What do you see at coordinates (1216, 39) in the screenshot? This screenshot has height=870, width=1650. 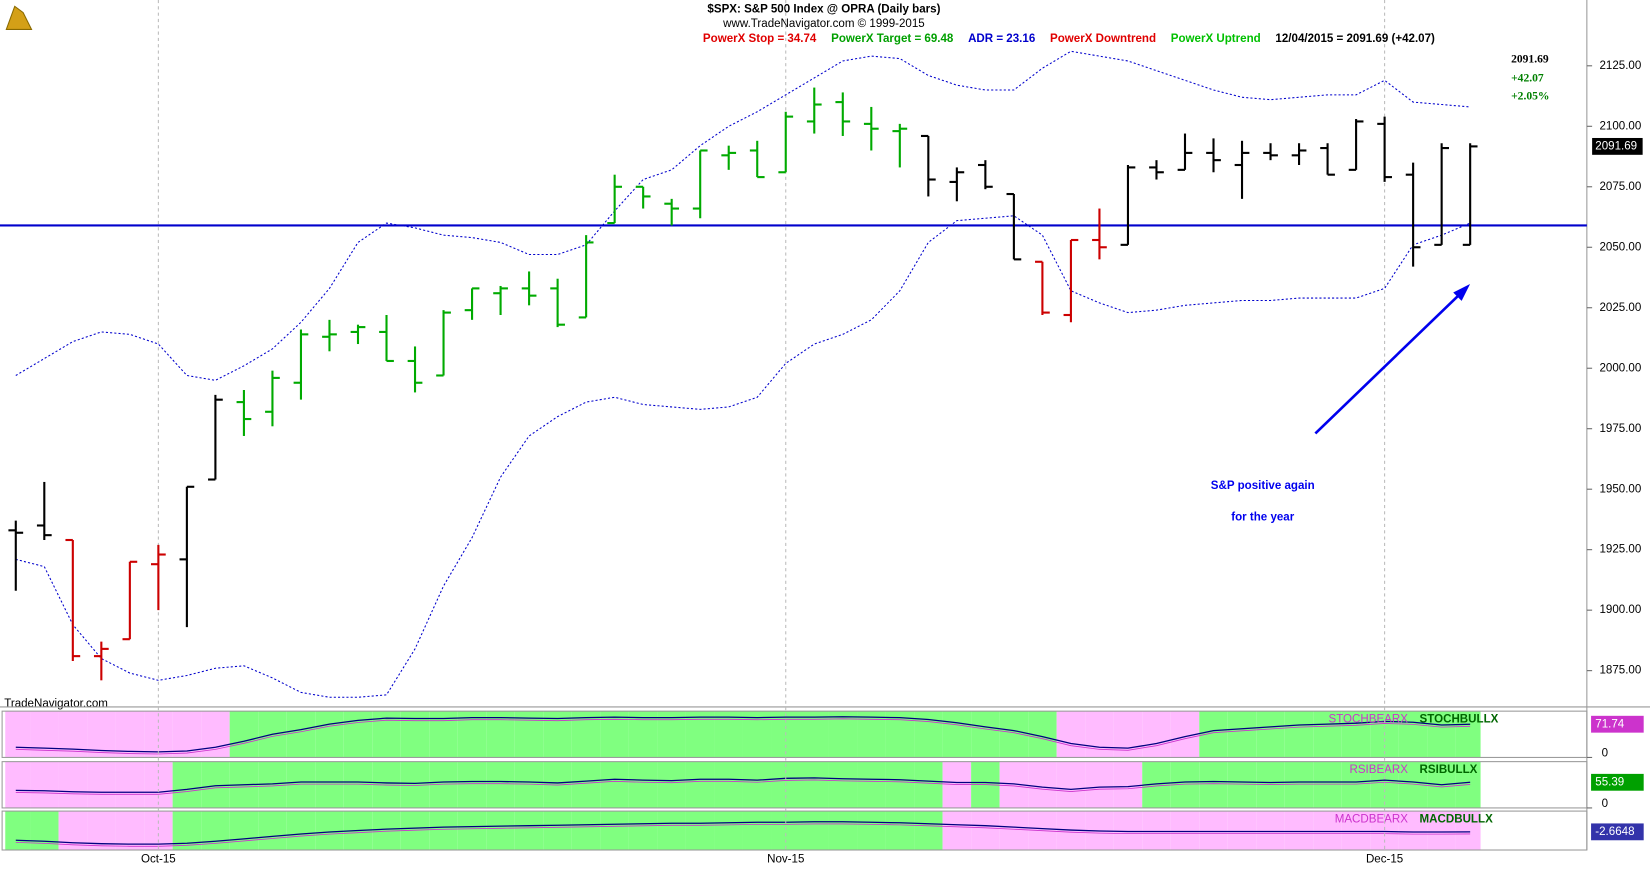 I see `legend-item: PowerX Uptrend` at bounding box center [1216, 39].